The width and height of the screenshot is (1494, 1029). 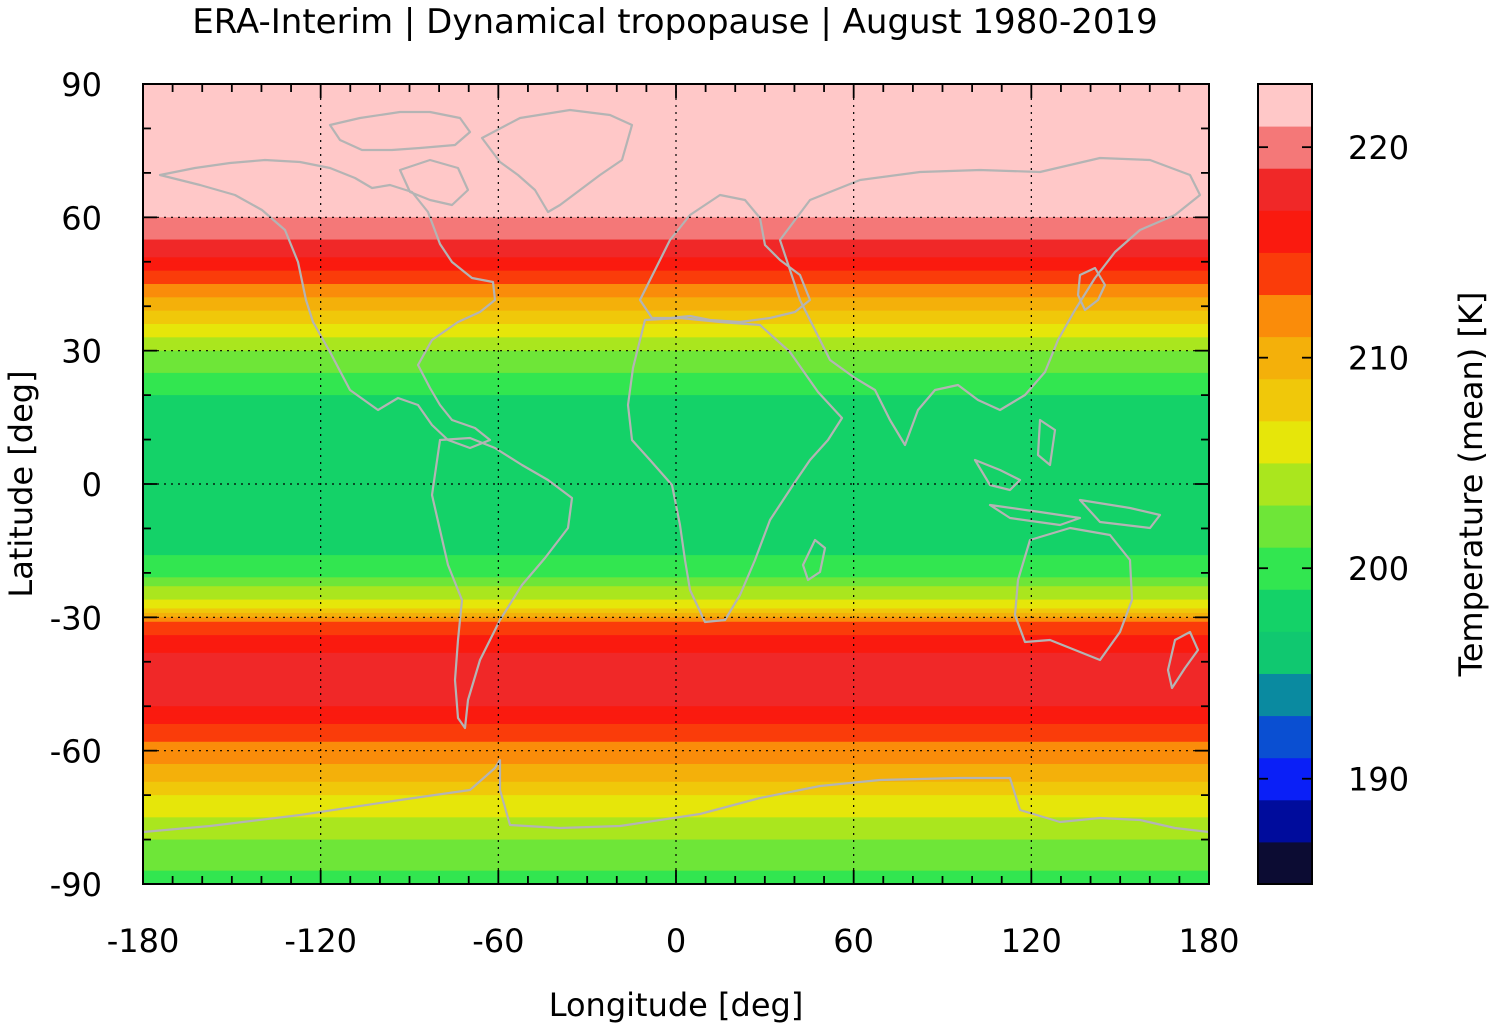 I want to click on coastline-japan, so click(x=1091, y=289).